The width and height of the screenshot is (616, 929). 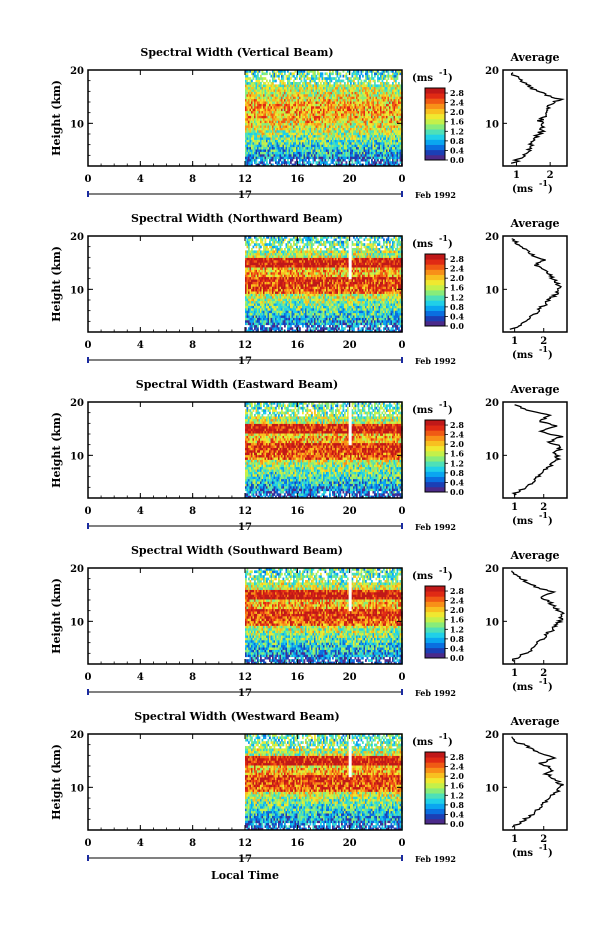 I want to click on profile-x-tick-label: 2, so click(x=543, y=341).